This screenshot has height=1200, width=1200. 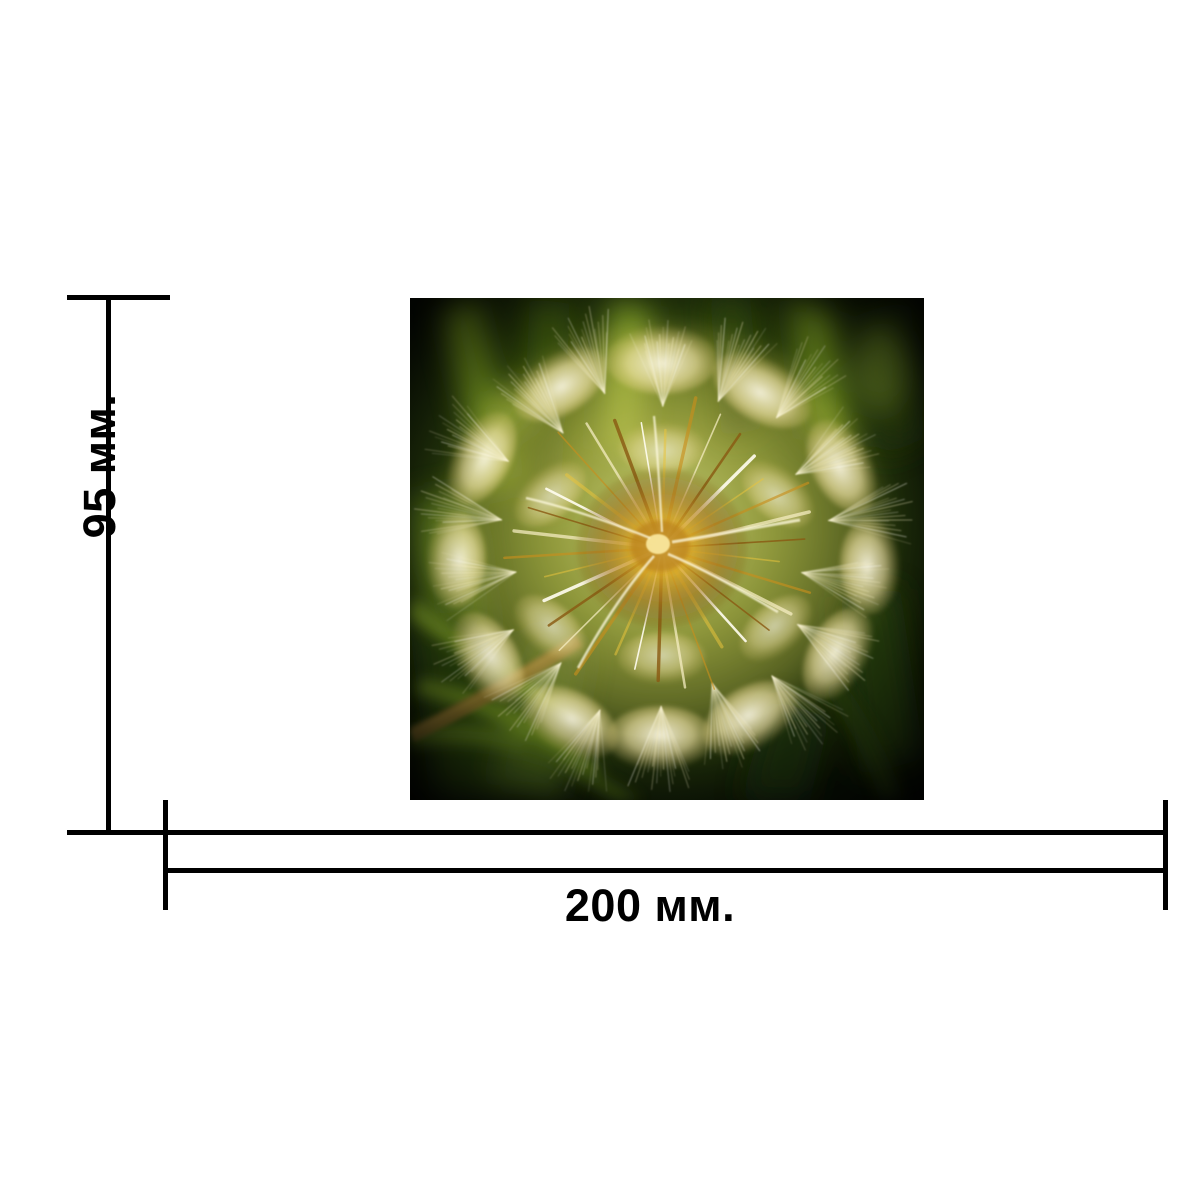 What do you see at coordinates (650, 905) in the screenshot?
I see `width-dimension-label: 200 мм.` at bounding box center [650, 905].